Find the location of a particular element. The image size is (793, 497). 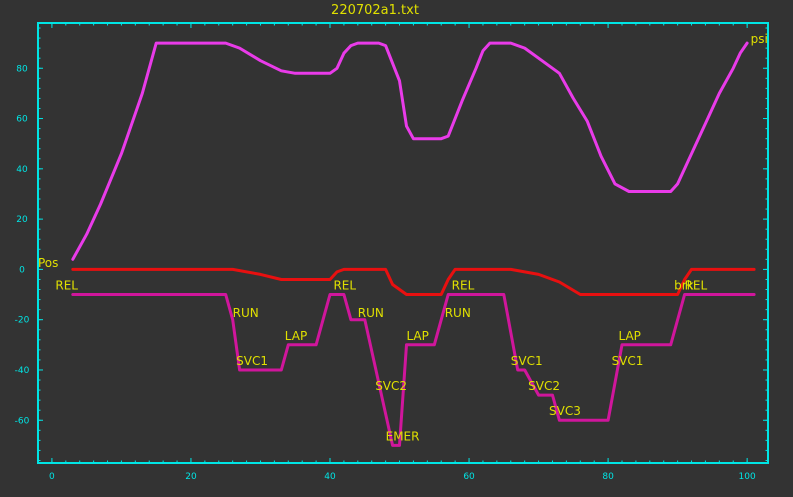

y-tick-label: -40 is located at coordinates (22, 371).